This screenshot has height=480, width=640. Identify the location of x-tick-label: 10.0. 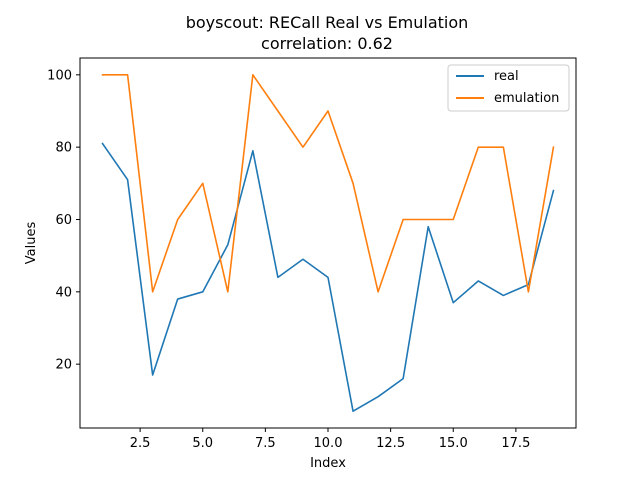
(328, 443).